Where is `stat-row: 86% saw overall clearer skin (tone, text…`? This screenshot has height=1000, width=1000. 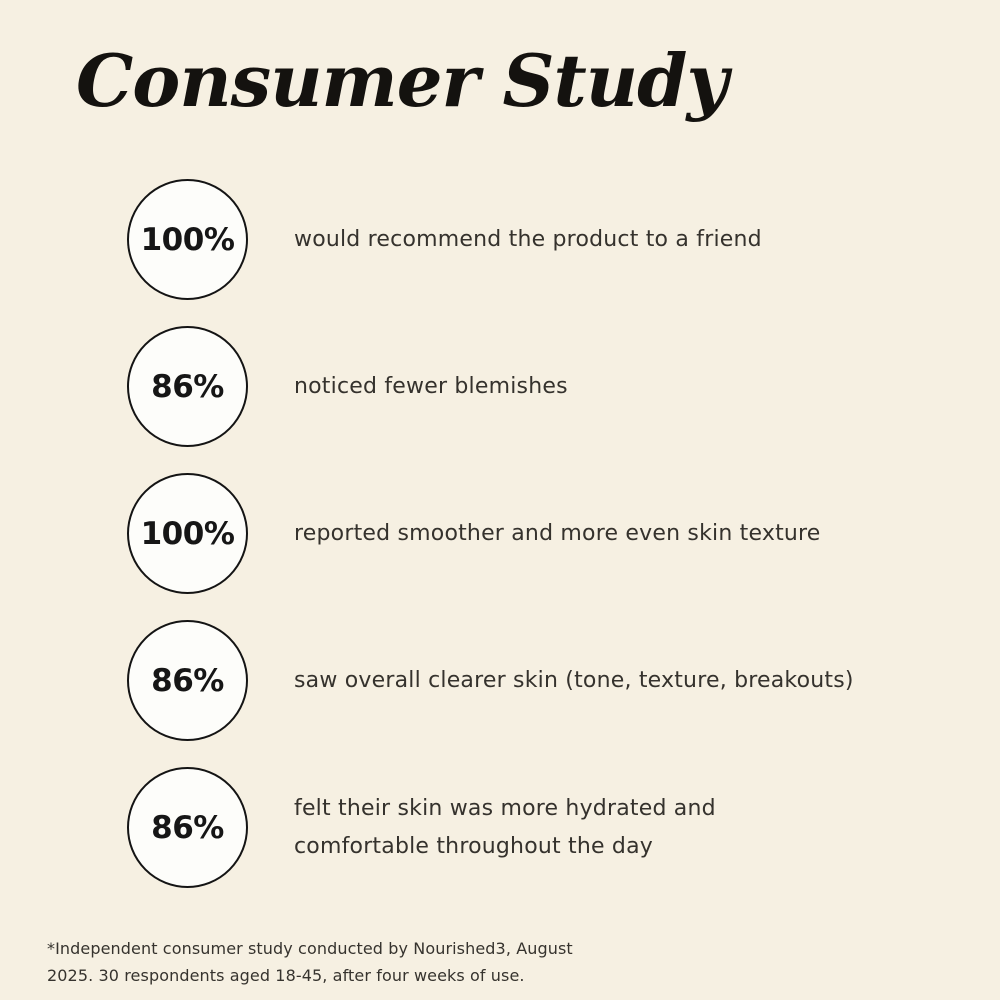 stat-row: 86% saw overall clearer skin (tone, text… is located at coordinates (490, 680).